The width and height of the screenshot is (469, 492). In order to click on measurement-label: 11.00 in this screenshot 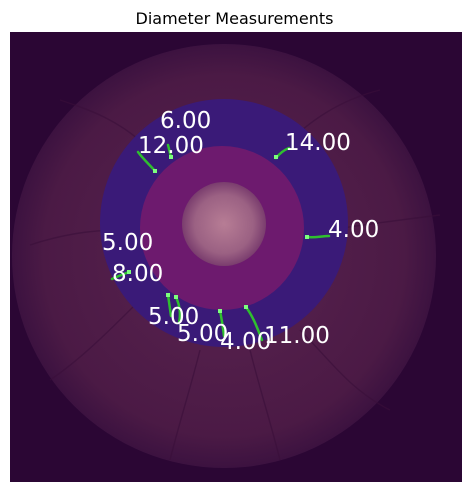, I will do `click(297, 336)`.